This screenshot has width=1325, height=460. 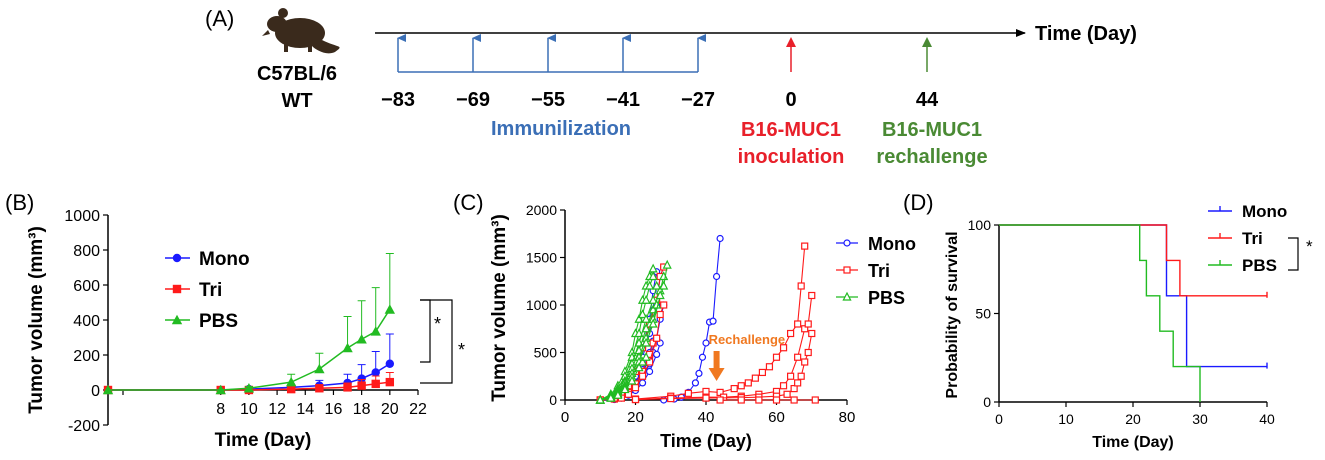 What do you see at coordinates (305, 409) in the screenshot?
I see `x-tick-label: 14` at bounding box center [305, 409].